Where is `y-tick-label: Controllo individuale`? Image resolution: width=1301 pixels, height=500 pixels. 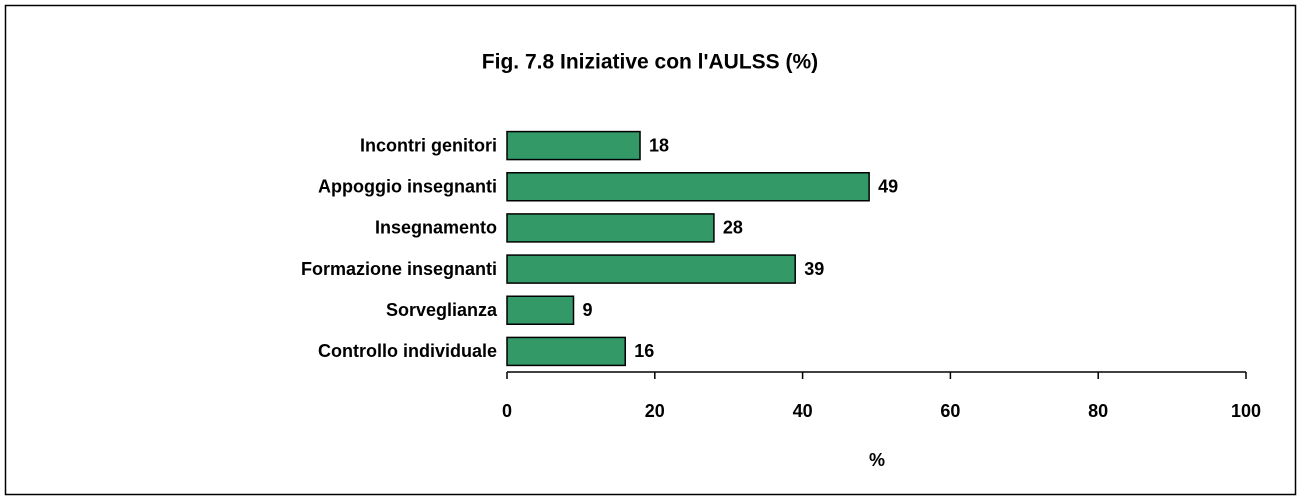
y-tick-label: Controllo individuale is located at coordinates (407, 351).